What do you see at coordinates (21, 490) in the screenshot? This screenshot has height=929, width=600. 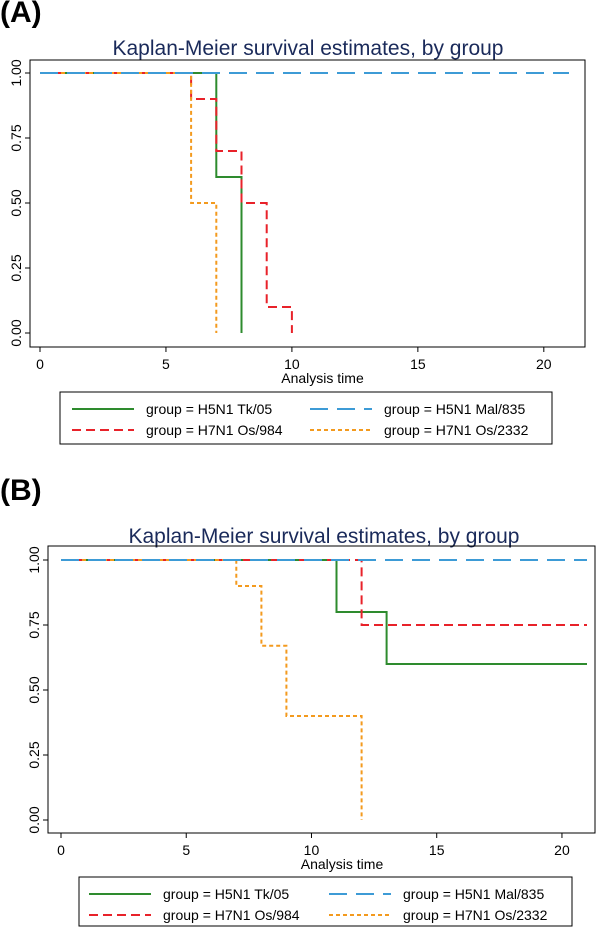 I see `panel-label-b: (B)` at bounding box center [21, 490].